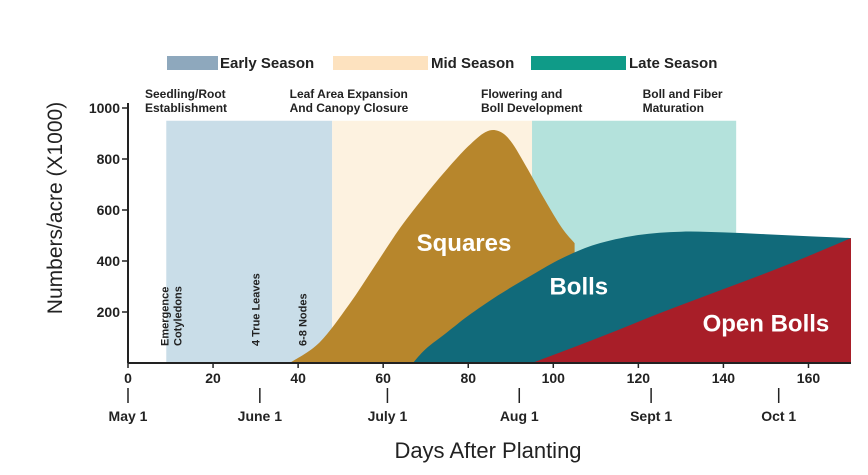 Image resolution: width=868 pixels, height=475 pixels. I want to click on stage-label-3: Boll Development, so click(531, 108).